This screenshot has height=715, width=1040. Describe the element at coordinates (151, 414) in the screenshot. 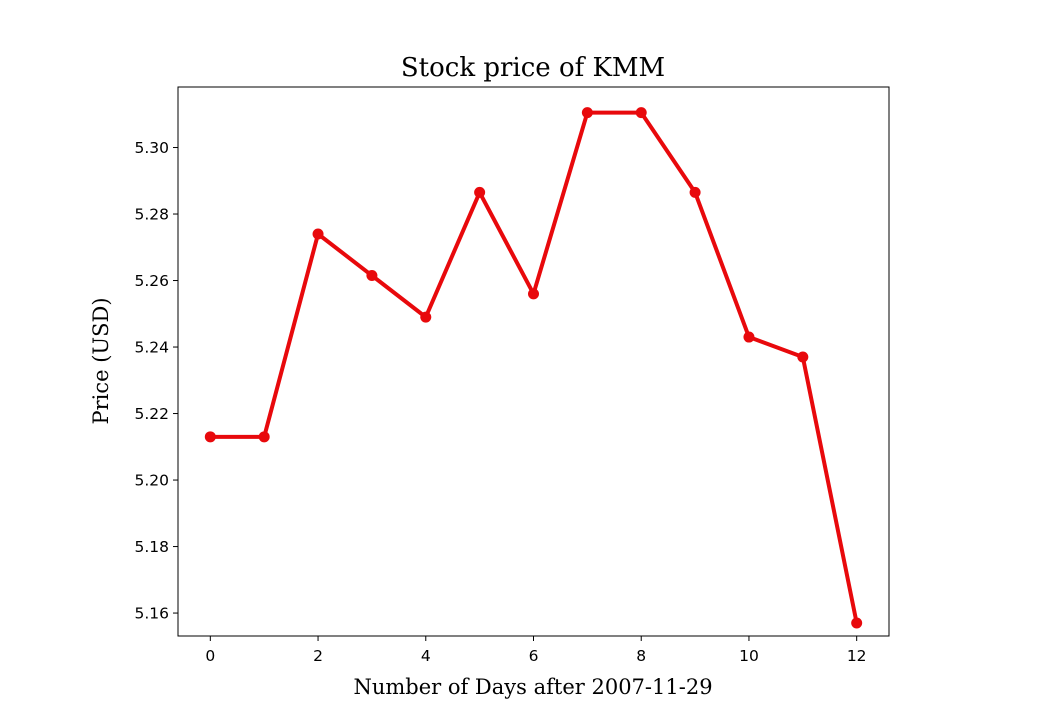

I see `y-tick-label: 5.22` at that location.